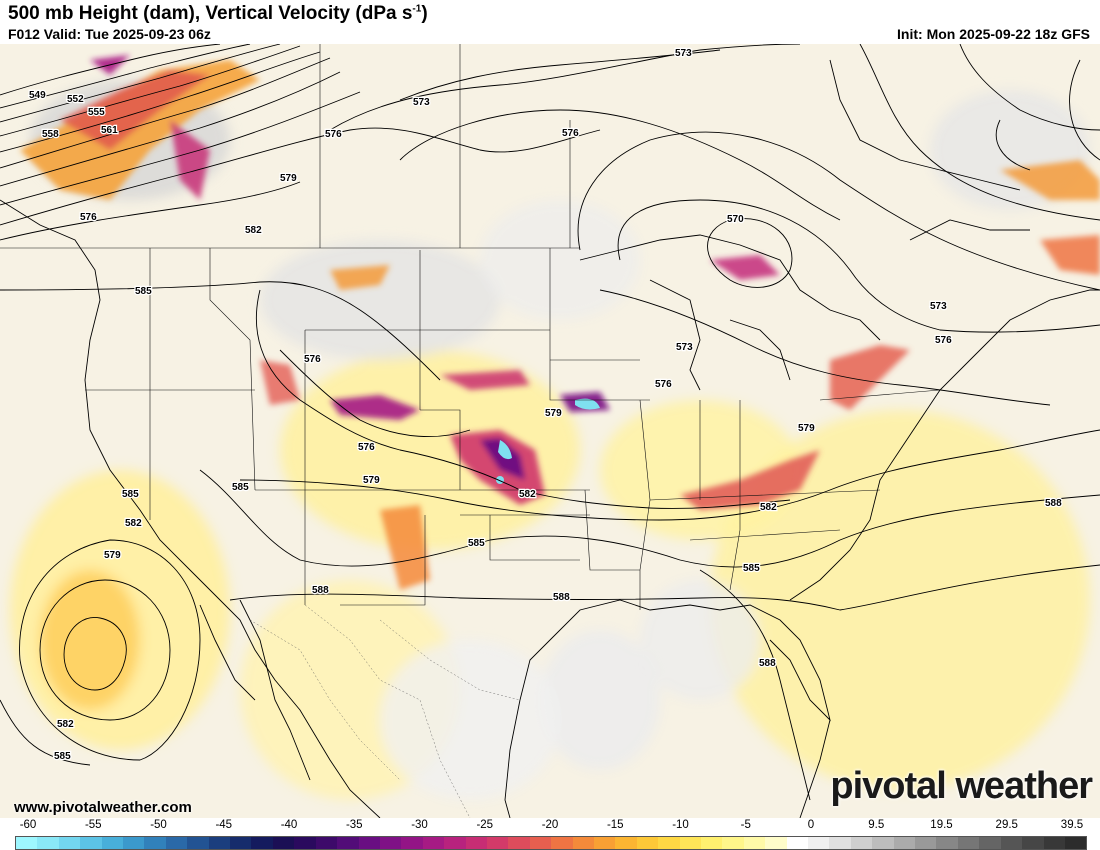 The height and width of the screenshot is (850, 1100). What do you see at coordinates (680, 825) in the screenshot?
I see `legend-tick-label: -10` at bounding box center [680, 825].